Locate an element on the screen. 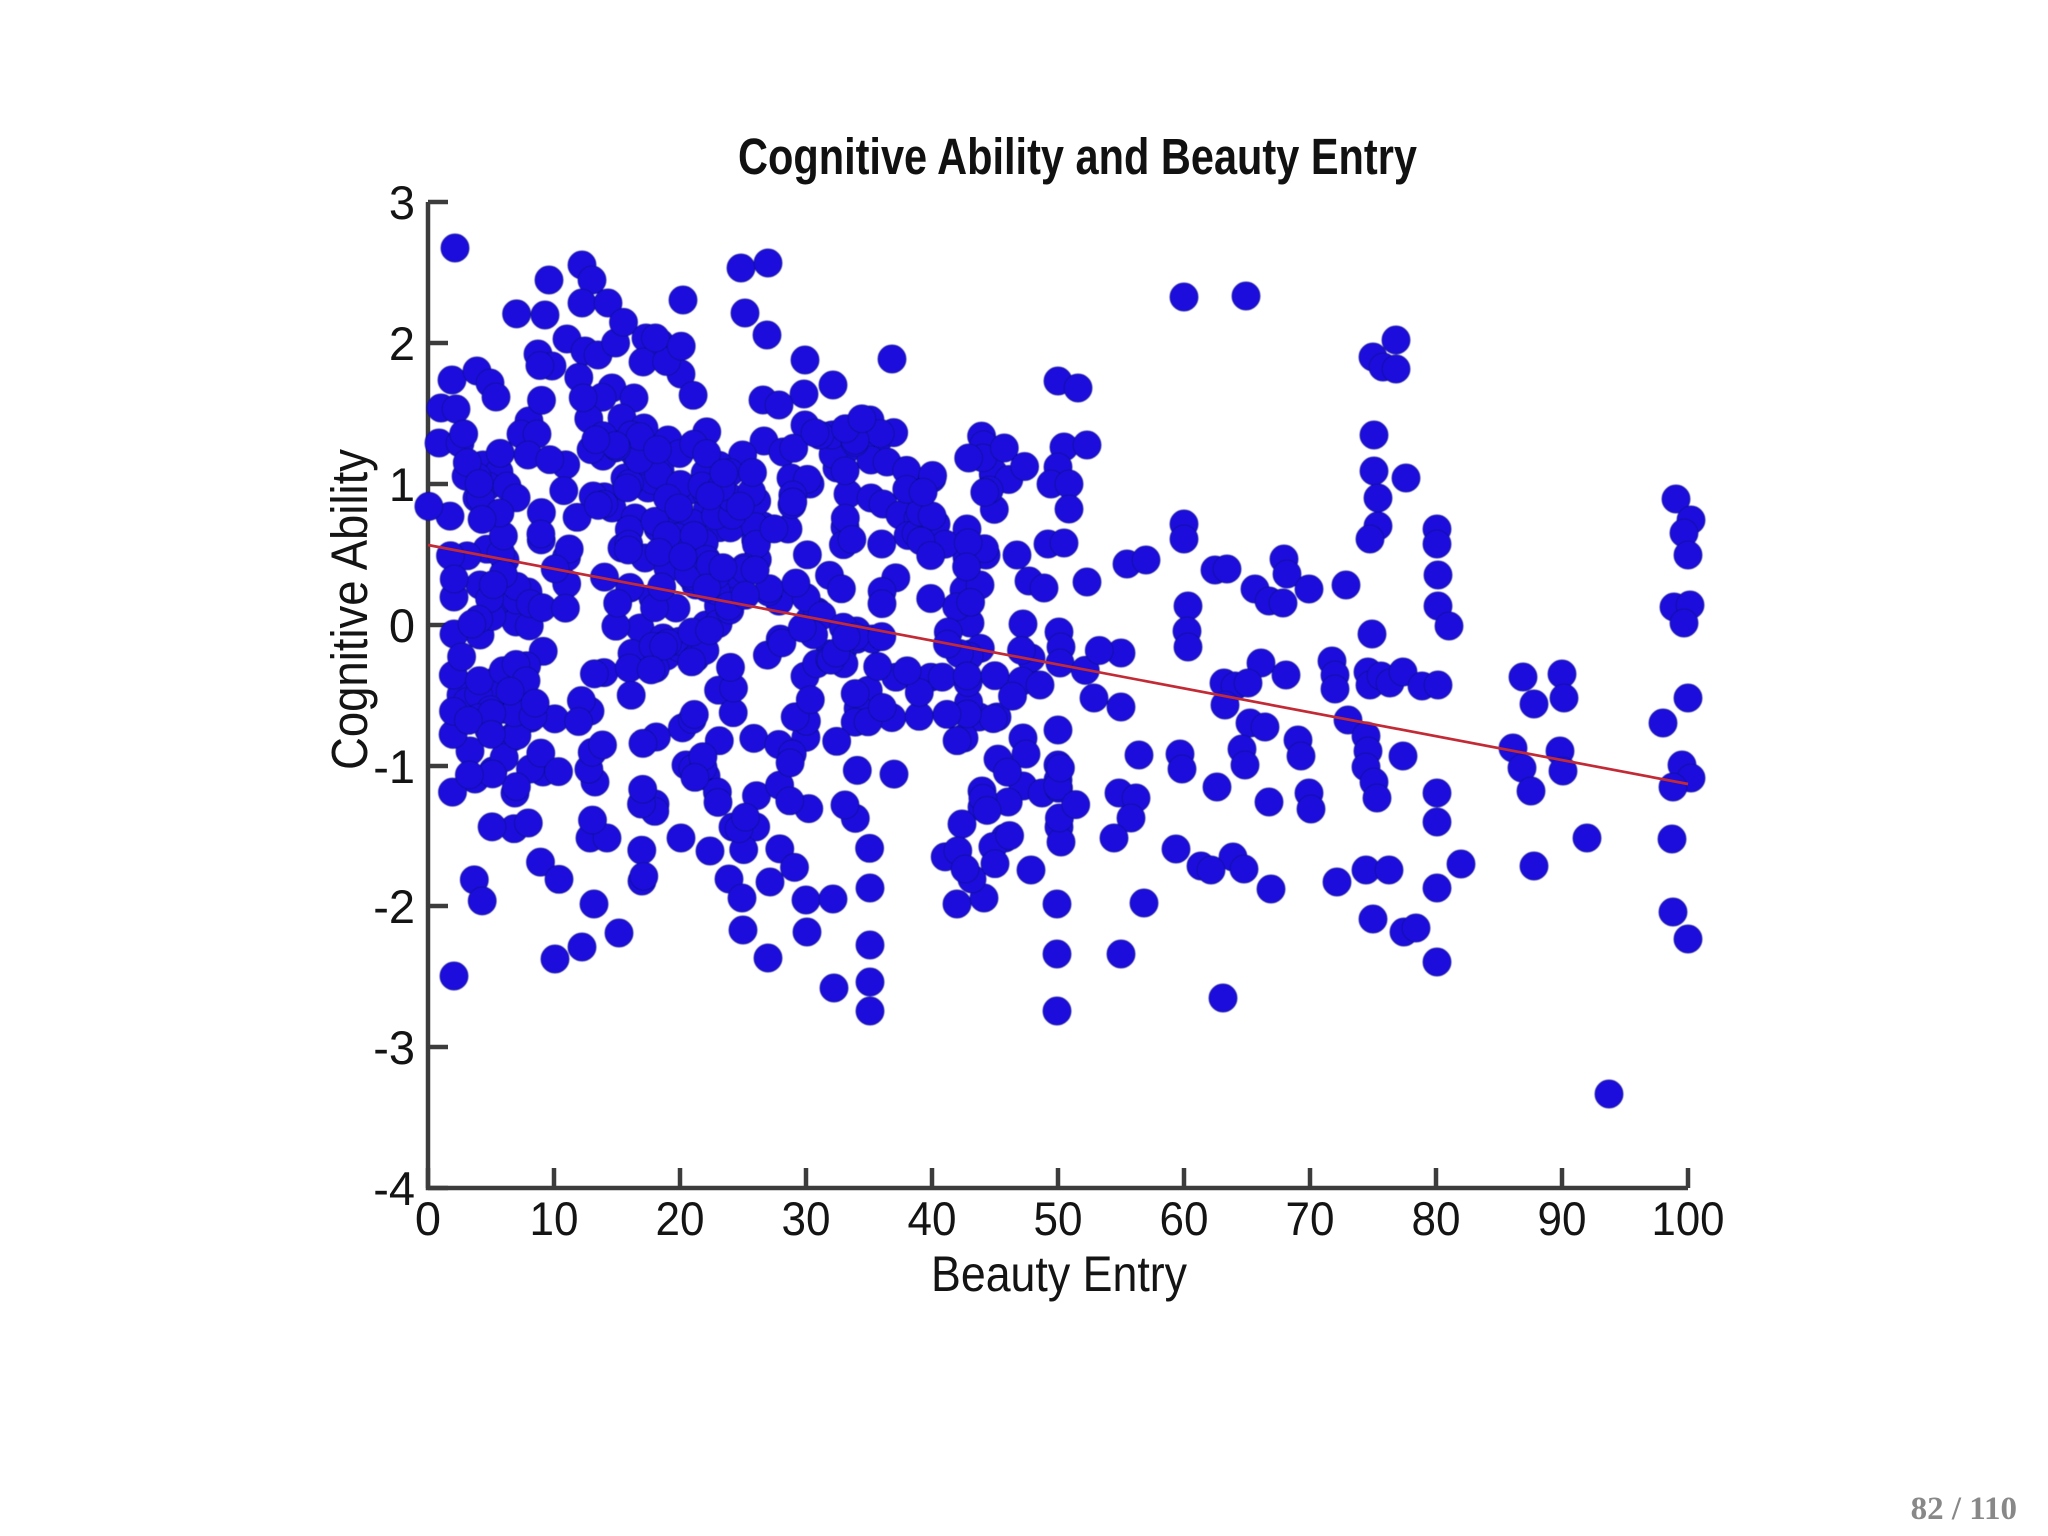 Image resolution: width=2048 pixels, height=1536 pixels. svg-text: 82 / 110 is located at coordinates (1964, 1509).